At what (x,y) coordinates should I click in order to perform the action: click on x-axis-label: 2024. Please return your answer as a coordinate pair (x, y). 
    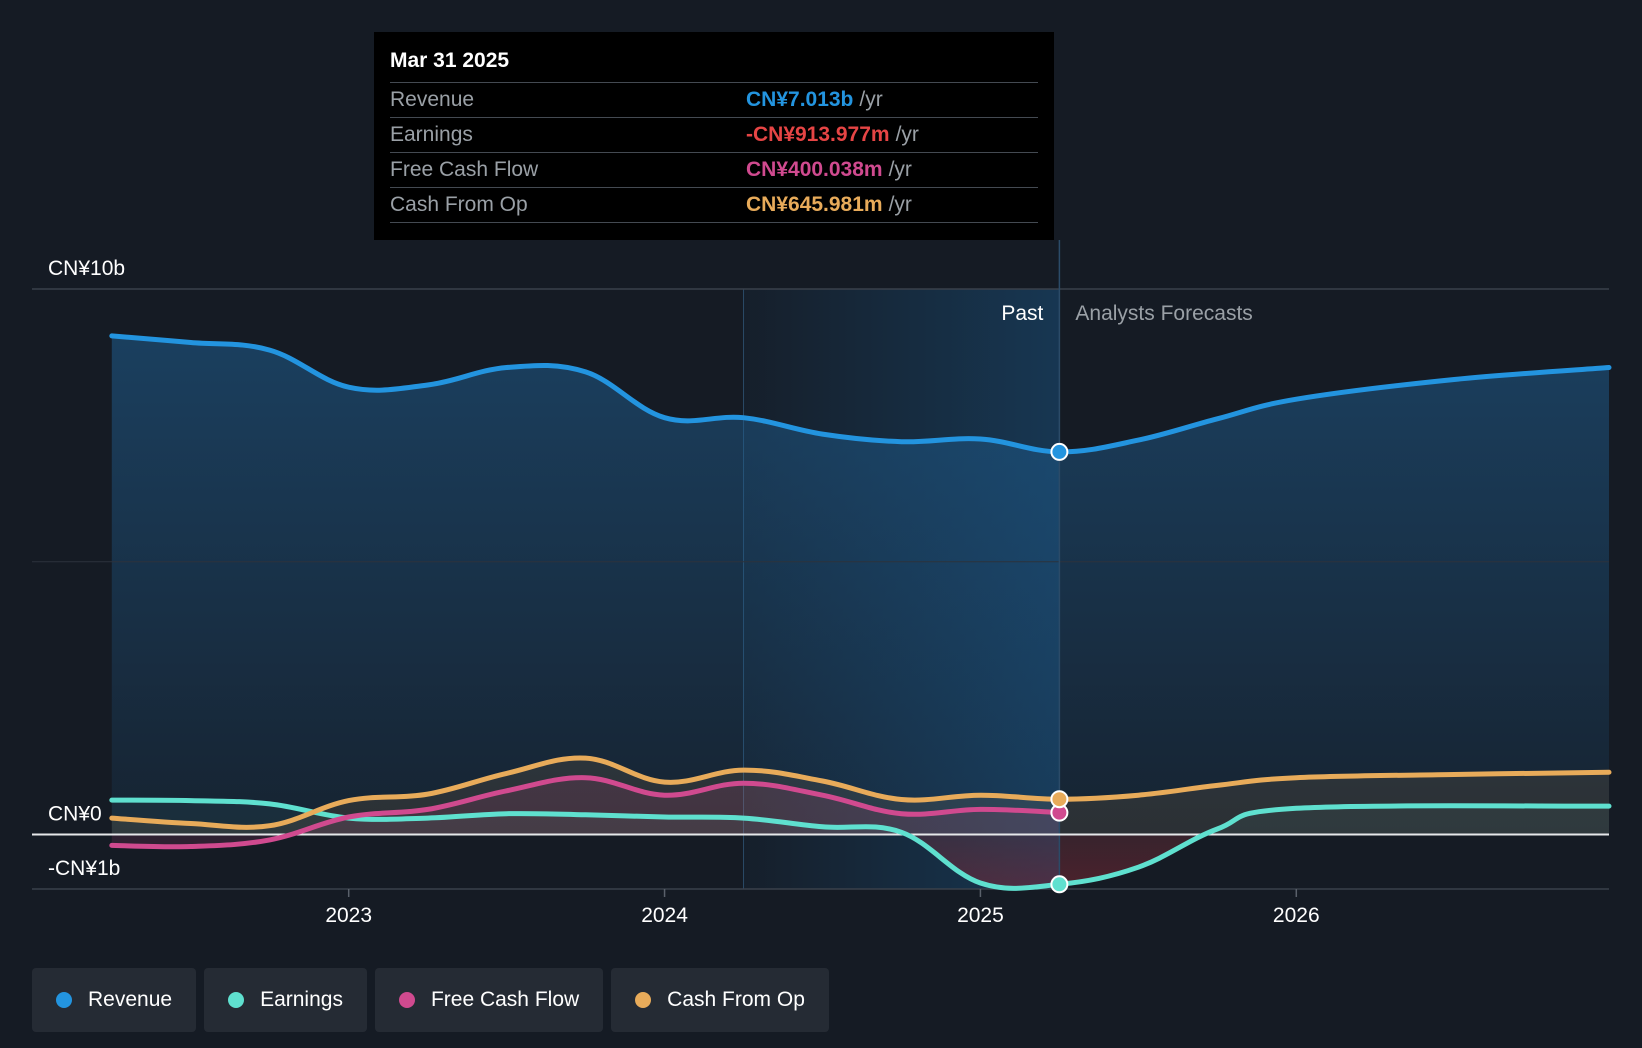
    Looking at the image, I should click on (664, 915).